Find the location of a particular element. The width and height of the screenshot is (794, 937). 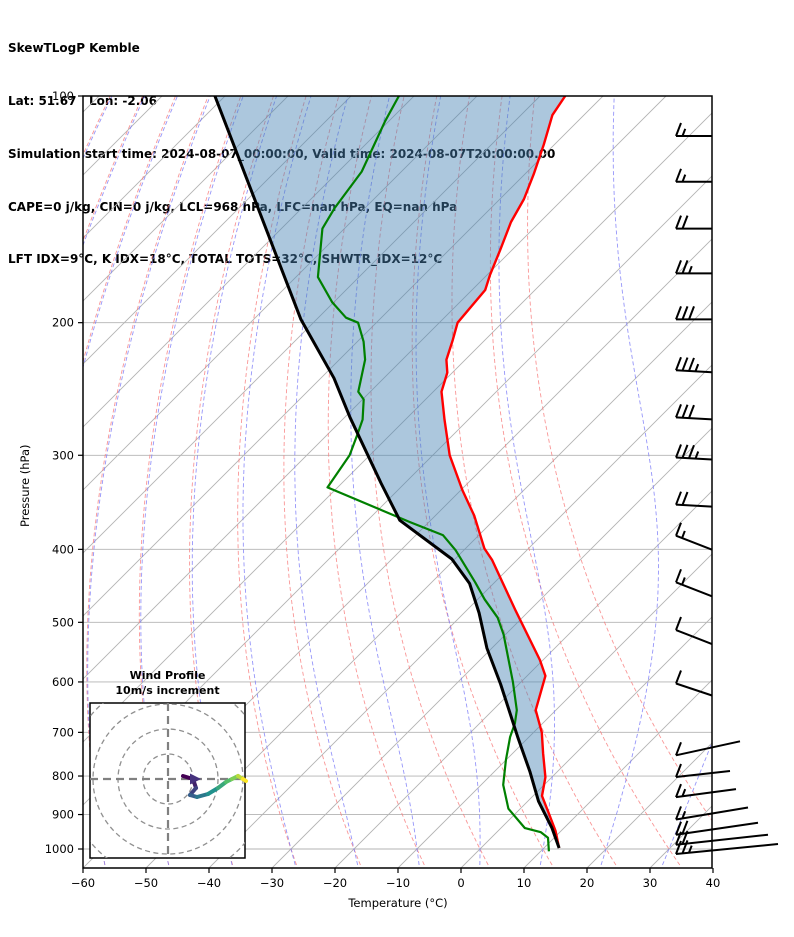

wind-barbs-group is located at coordinates (727, 488).